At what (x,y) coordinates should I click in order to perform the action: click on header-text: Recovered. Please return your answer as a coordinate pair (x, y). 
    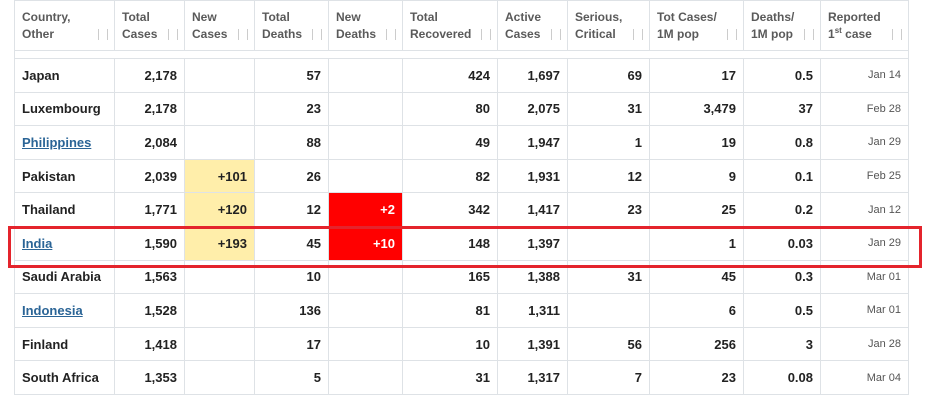
    Looking at the image, I should click on (441, 33).